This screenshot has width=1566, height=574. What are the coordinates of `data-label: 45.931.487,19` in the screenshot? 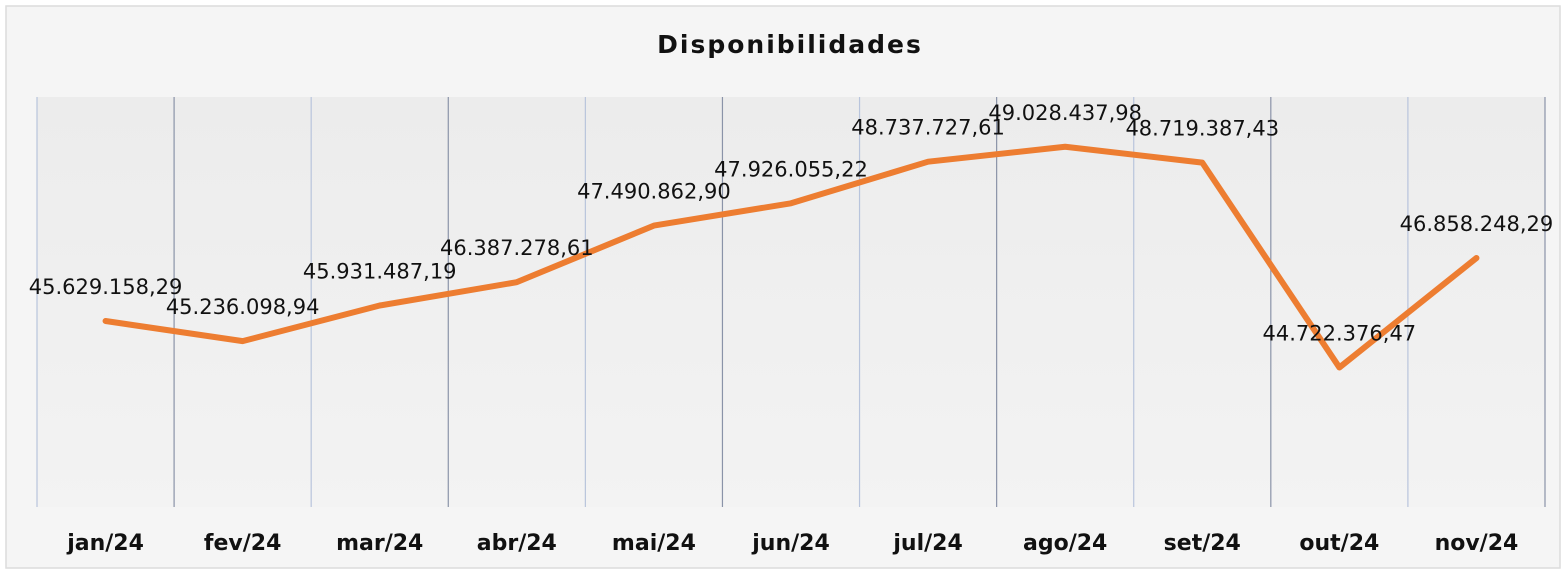 It's located at (380, 272).